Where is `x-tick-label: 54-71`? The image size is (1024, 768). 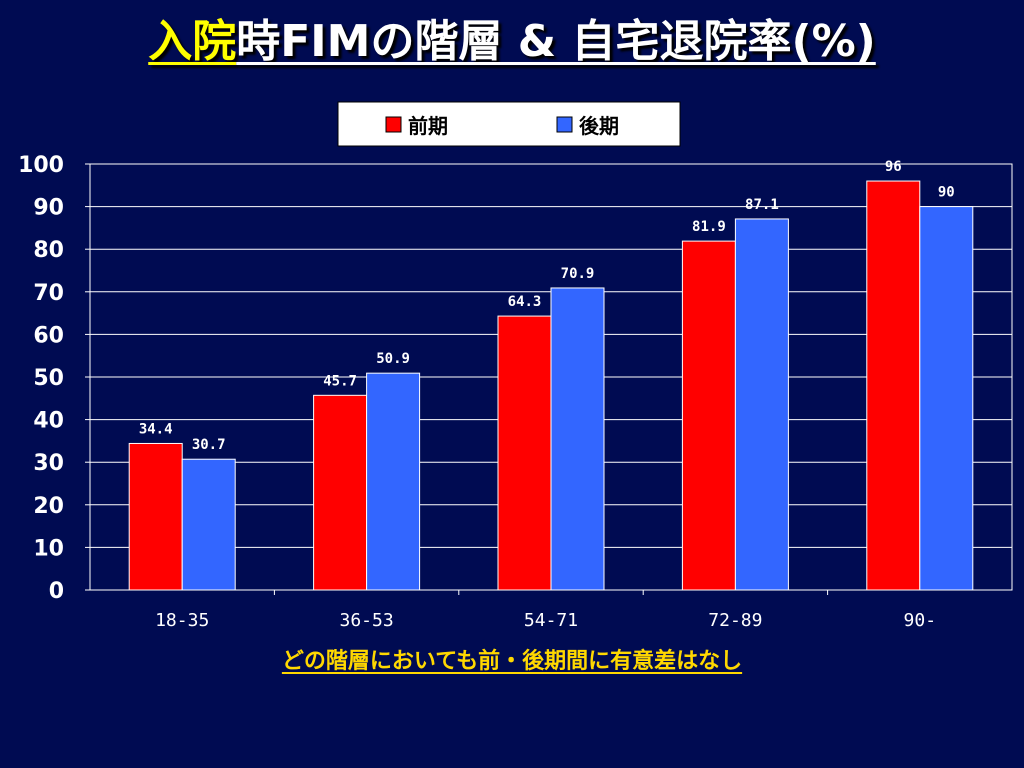 x-tick-label: 54-71 is located at coordinates (551, 620).